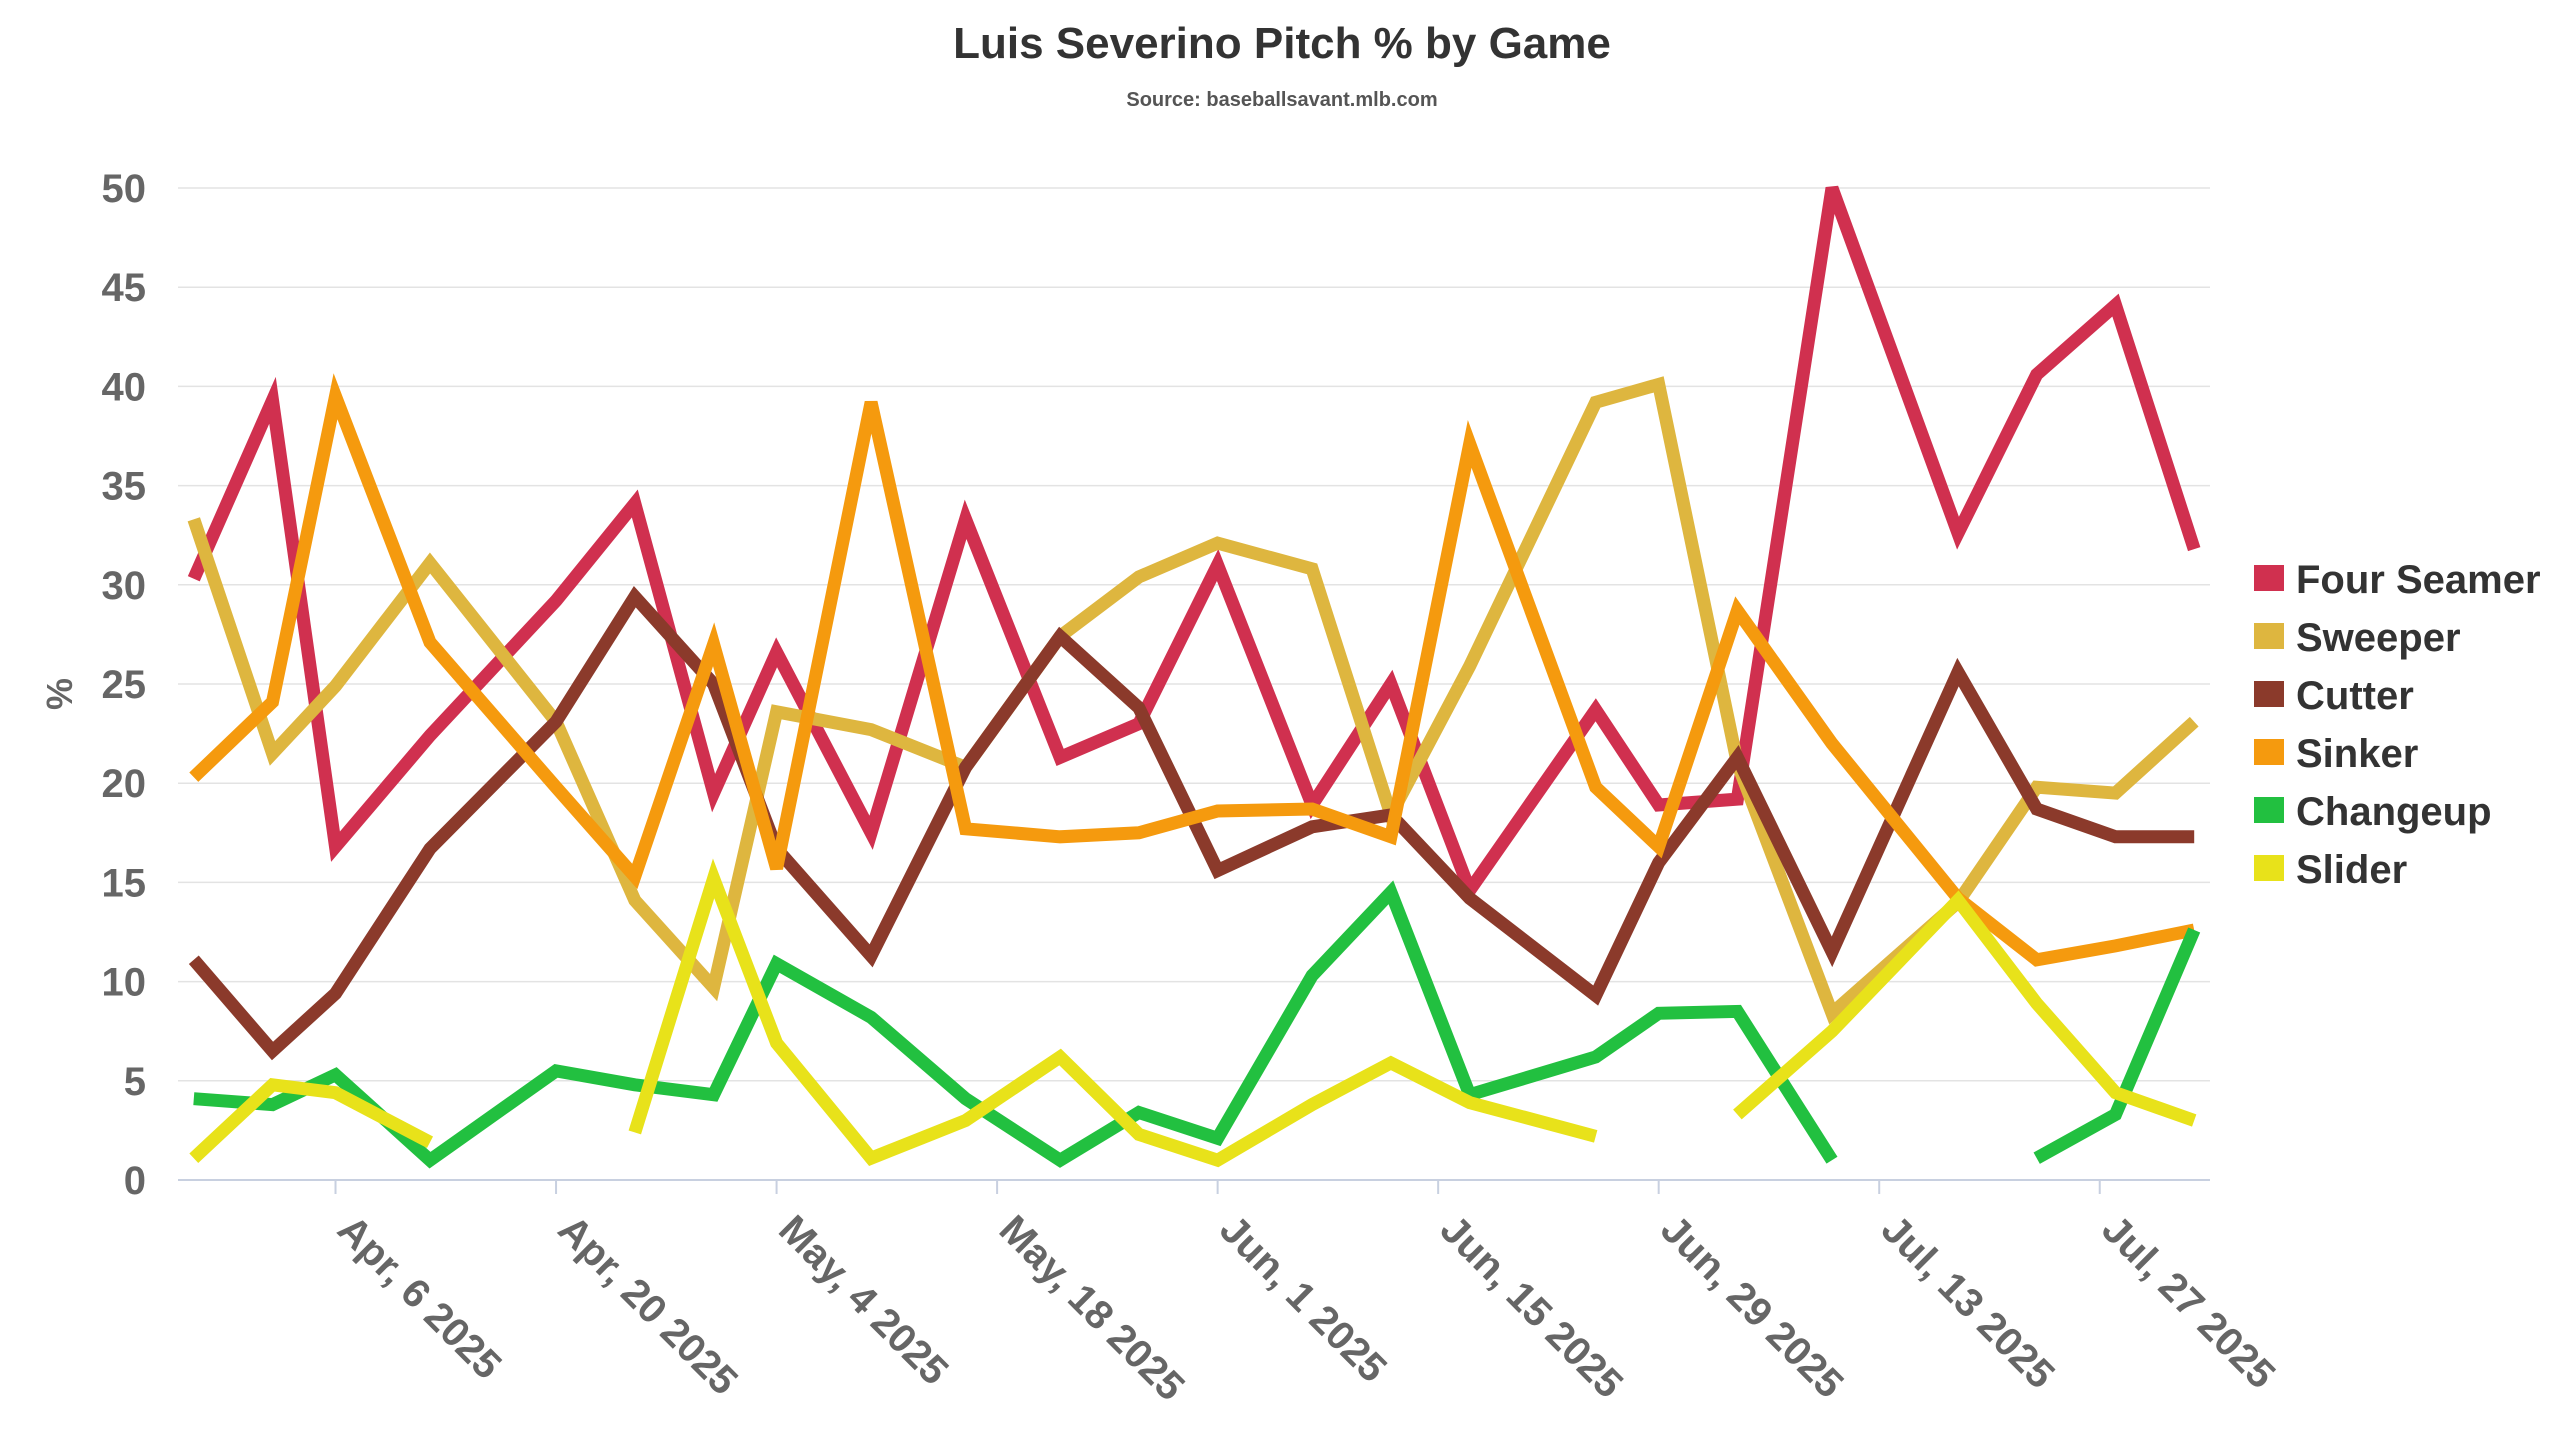  I want to click on legend-label: Sinker, so click(2357, 754).